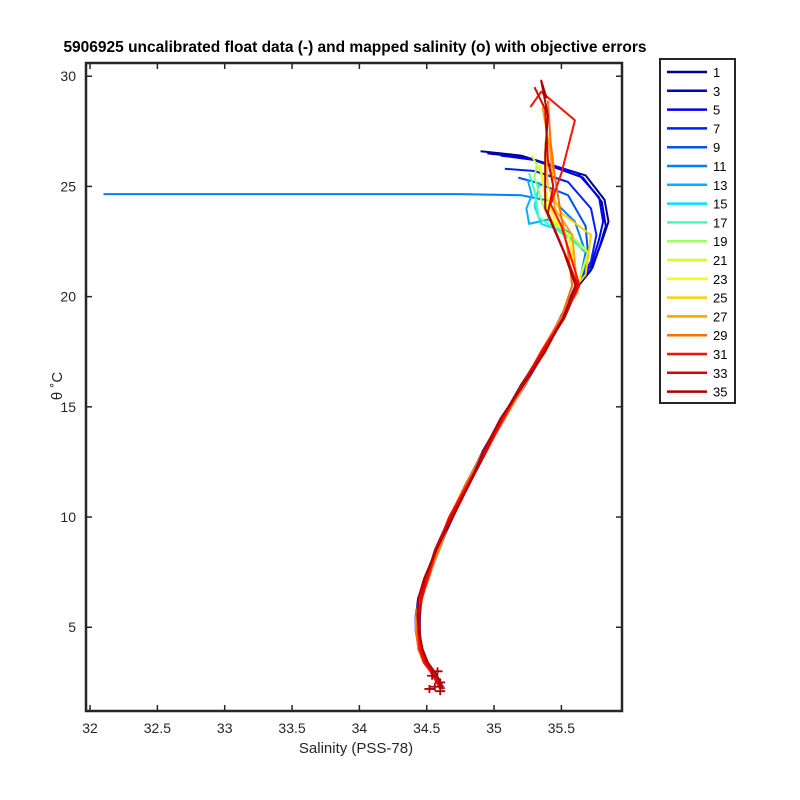 The height and width of the screenshot is (800, 800). I want to click on legend-box, so click(697, 231).